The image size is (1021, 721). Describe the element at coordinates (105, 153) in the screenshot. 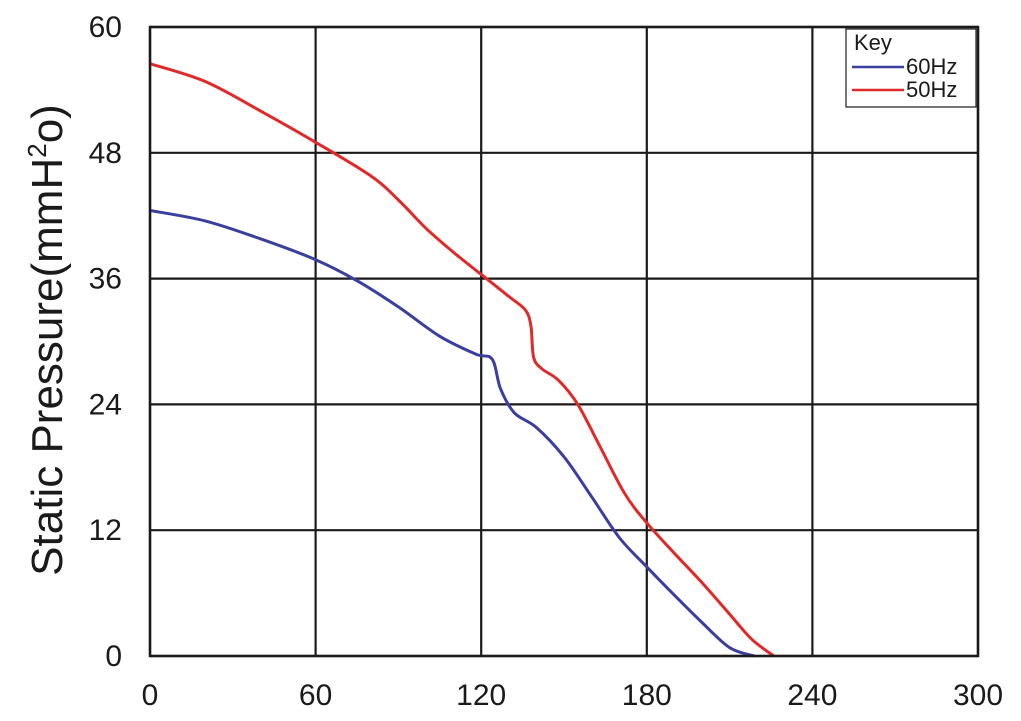

I see `y-tick-label: 48` at that location.